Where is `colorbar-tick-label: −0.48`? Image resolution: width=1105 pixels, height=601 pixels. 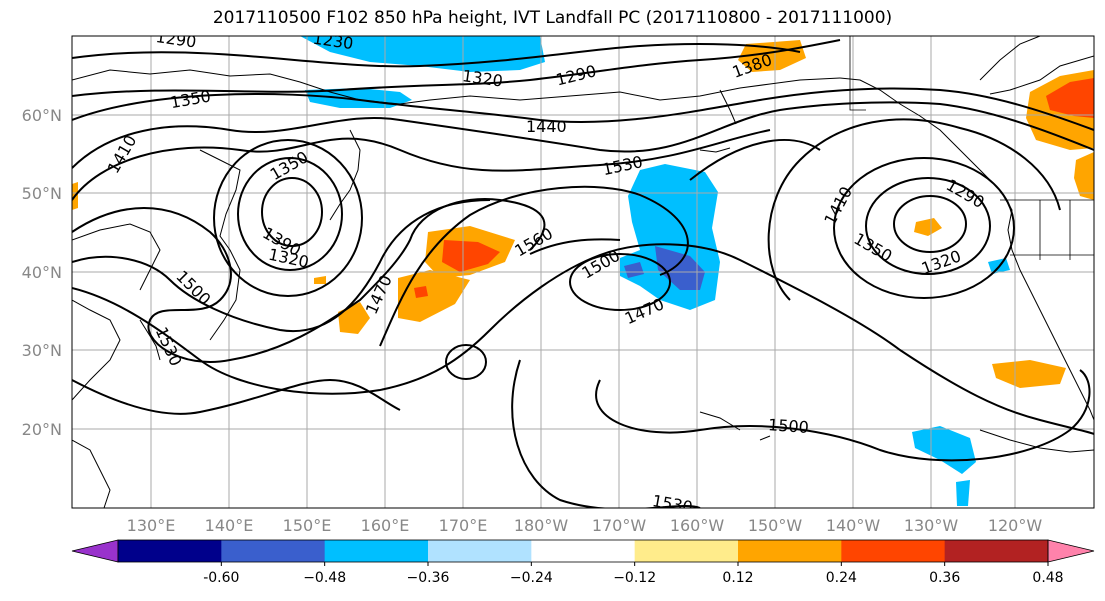
colorbar-tick-label: −0.48 is located at coordinates (324, 578).